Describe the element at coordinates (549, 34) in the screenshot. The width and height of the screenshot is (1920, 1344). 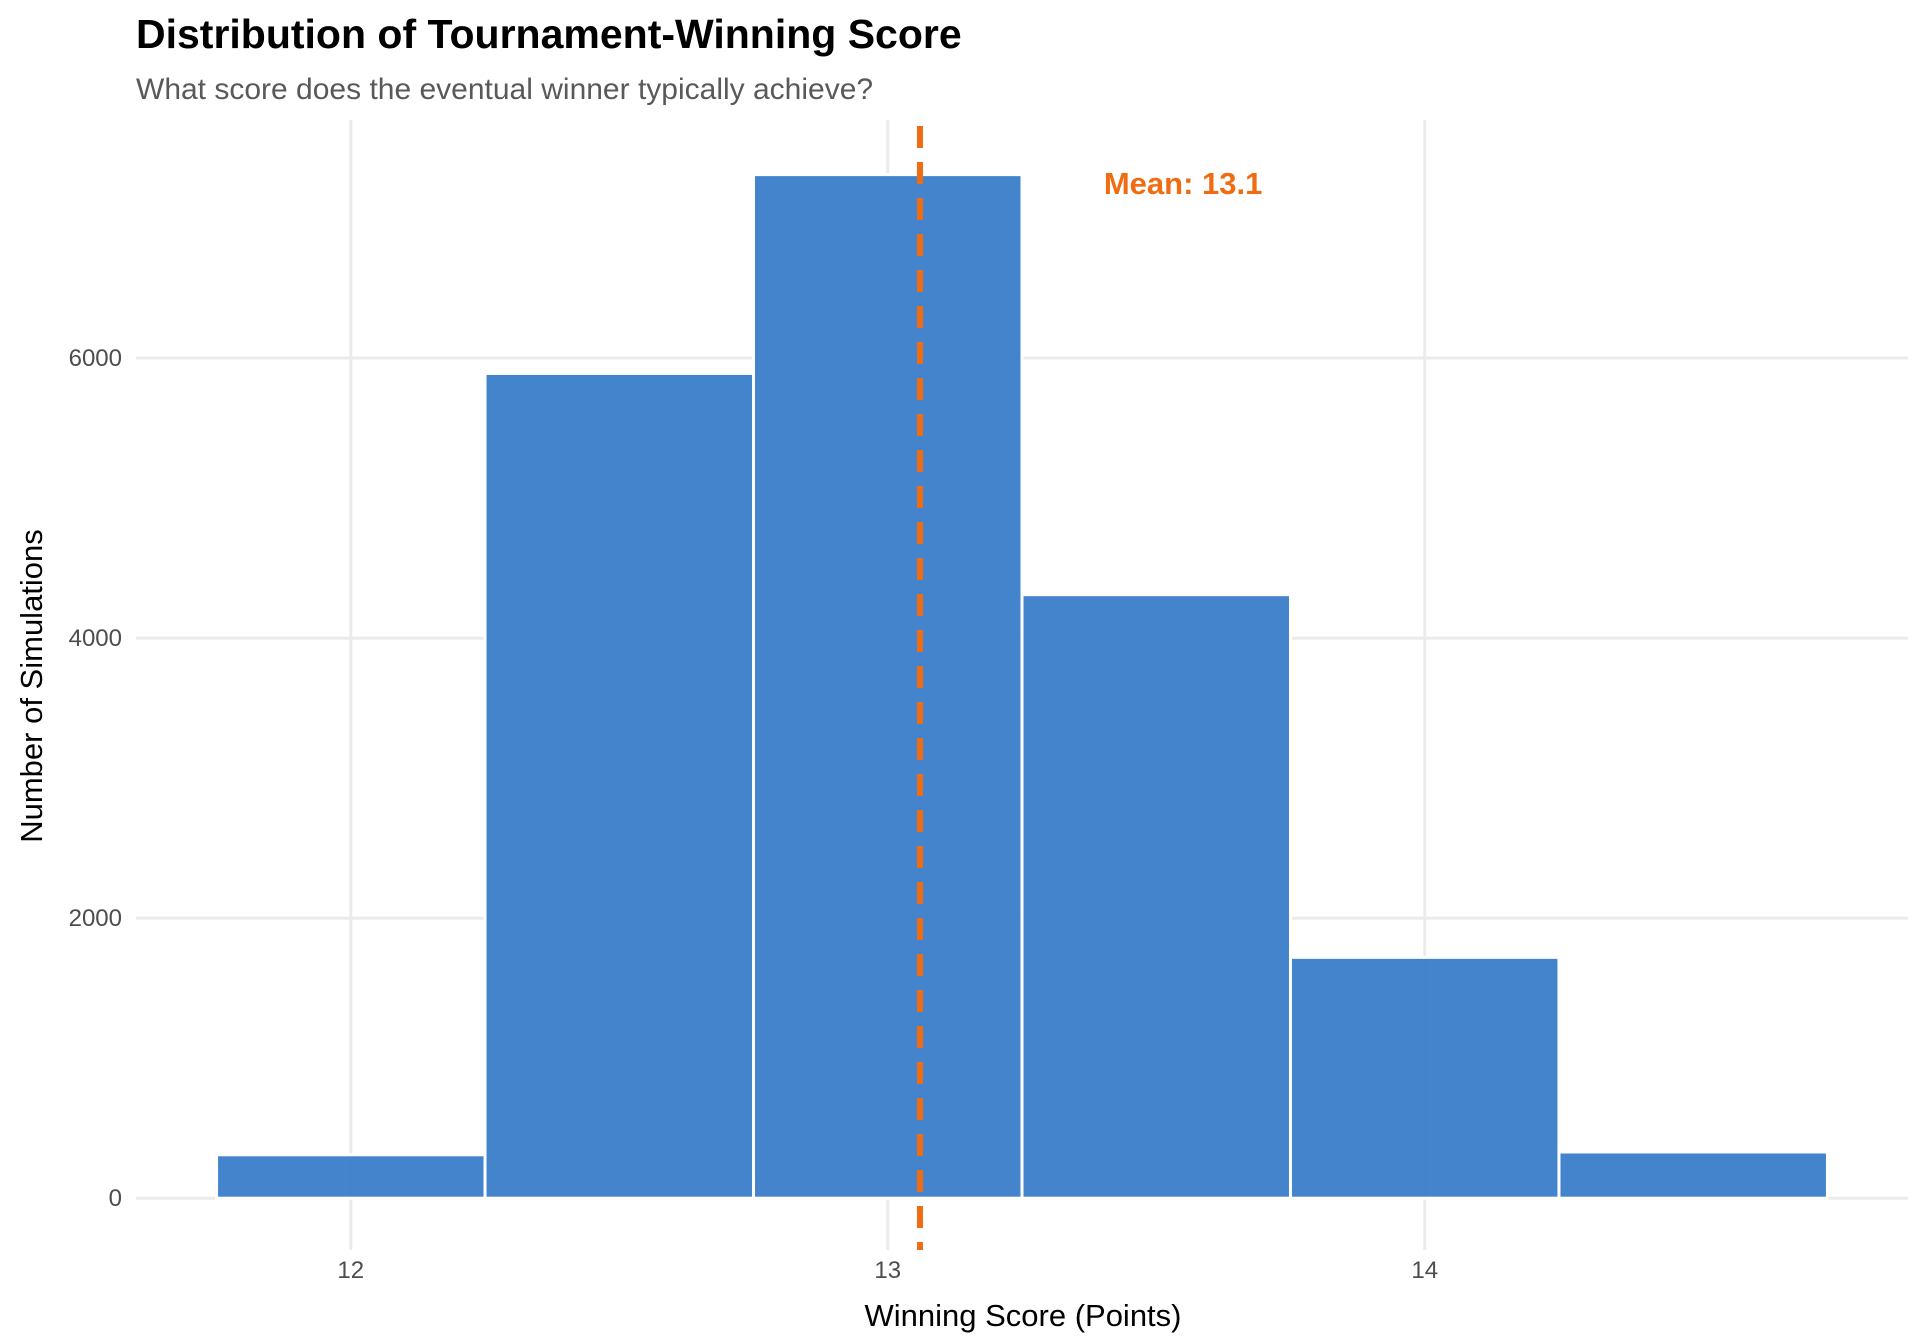
I see `chart-title: Distribution of Tournament-Winning Score` at that location.